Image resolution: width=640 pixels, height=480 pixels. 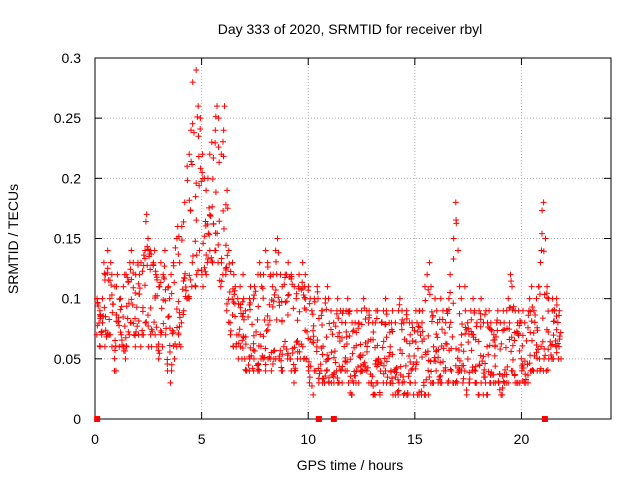 What do you see at coordinates (72, 178) in the screenshot?
I see `y-tick-label: 0.2` at bounding box center [72, 178].